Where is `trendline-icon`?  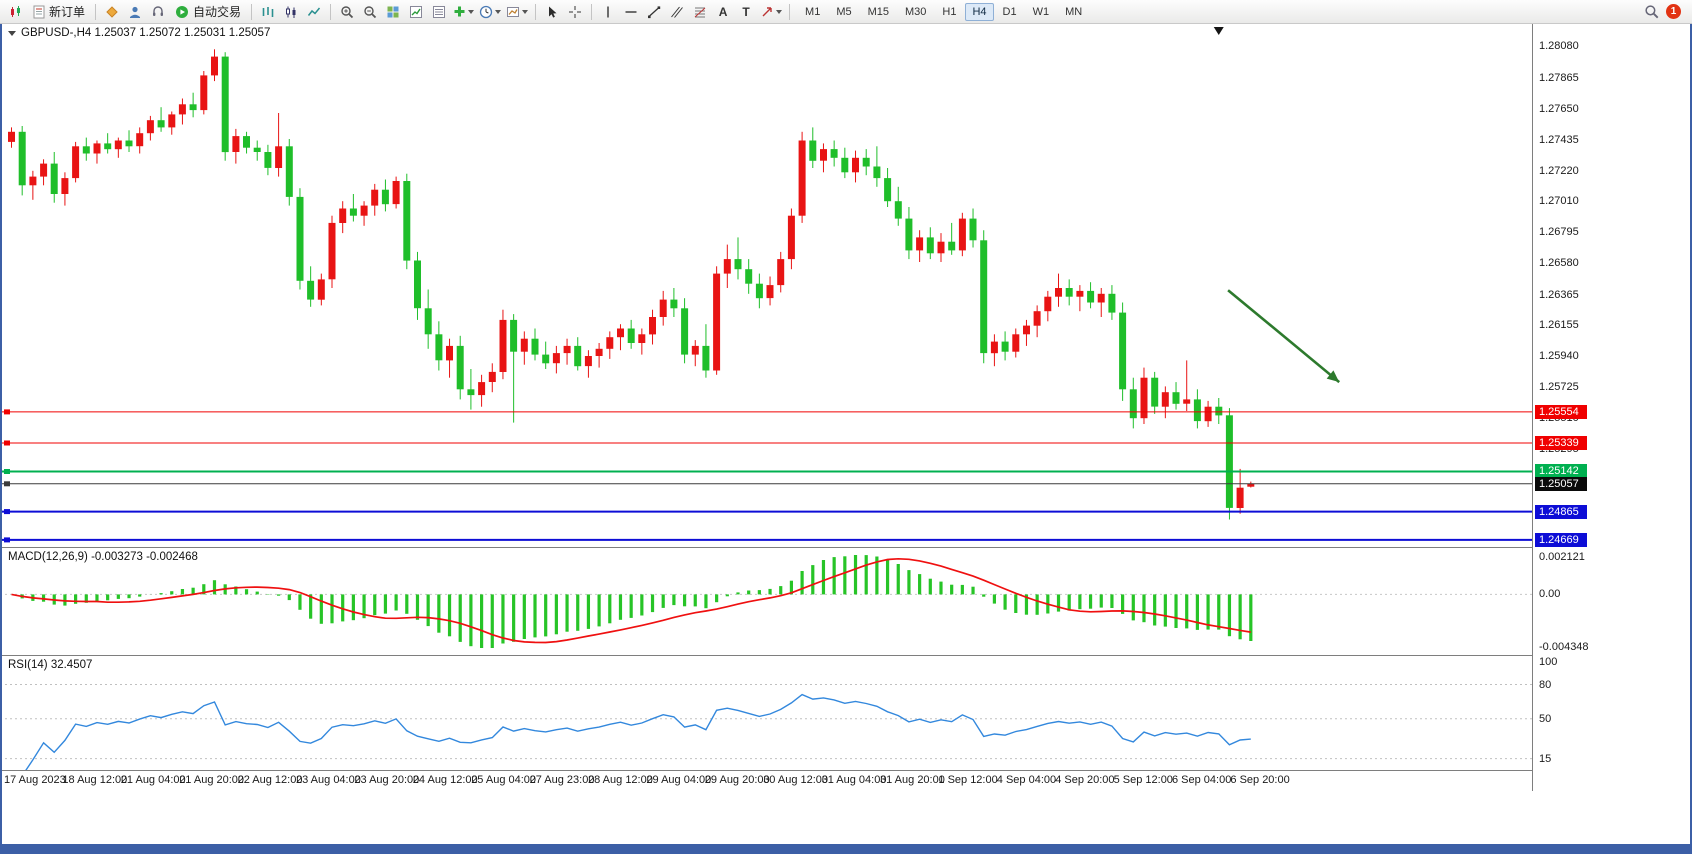
trendline-icon is located at coordinates (654, 11).